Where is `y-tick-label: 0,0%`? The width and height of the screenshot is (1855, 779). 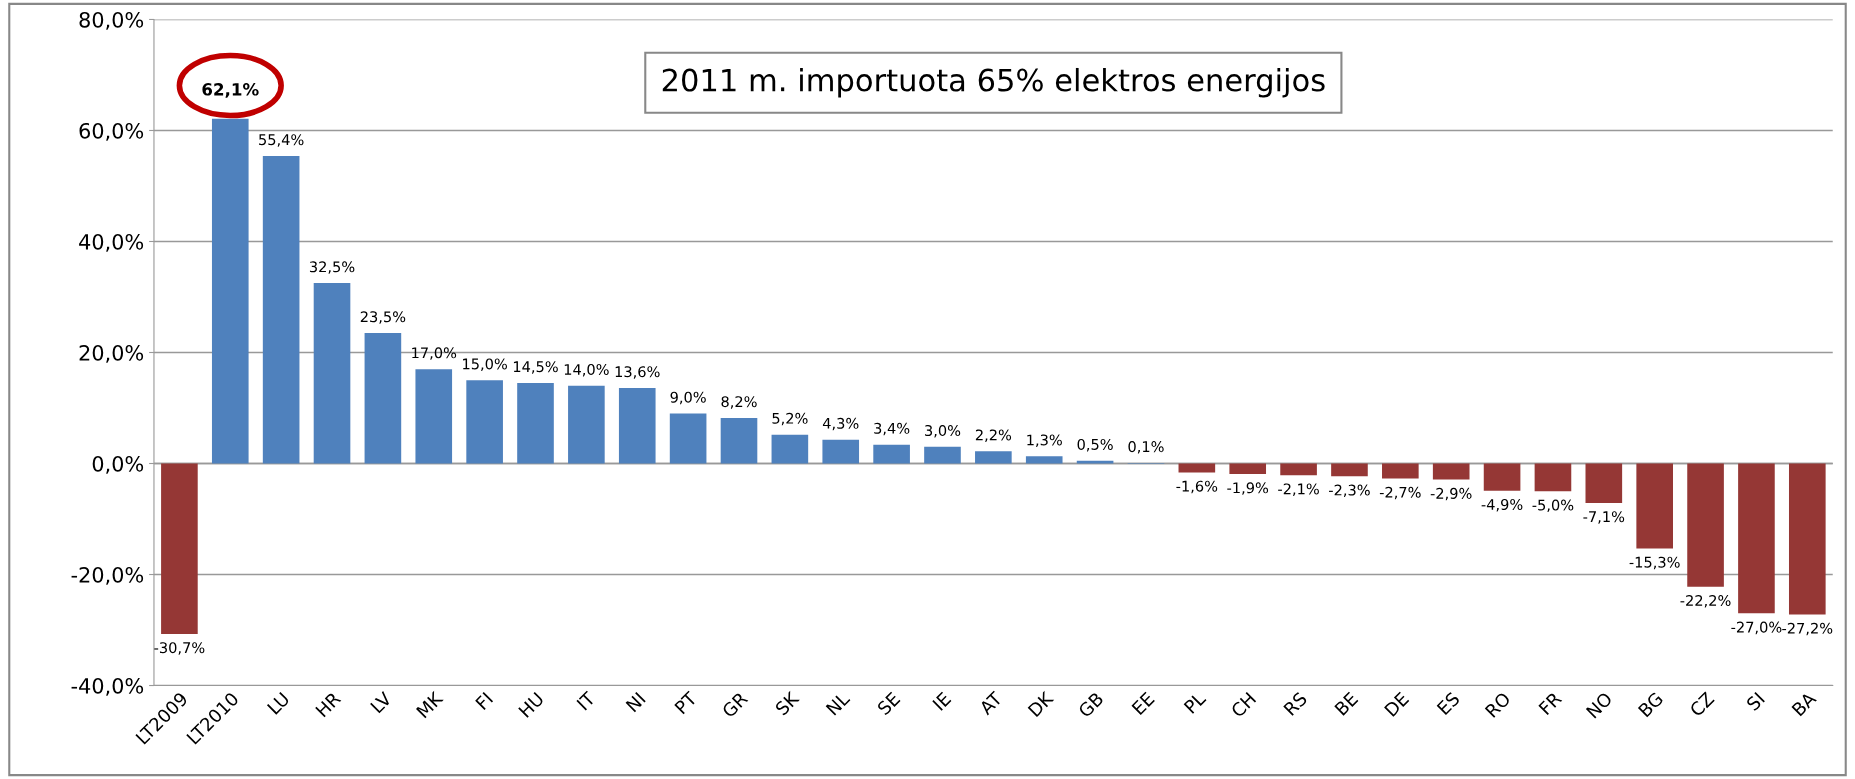 y-tick-label: 0,0% is located at coordinates (118, 464).